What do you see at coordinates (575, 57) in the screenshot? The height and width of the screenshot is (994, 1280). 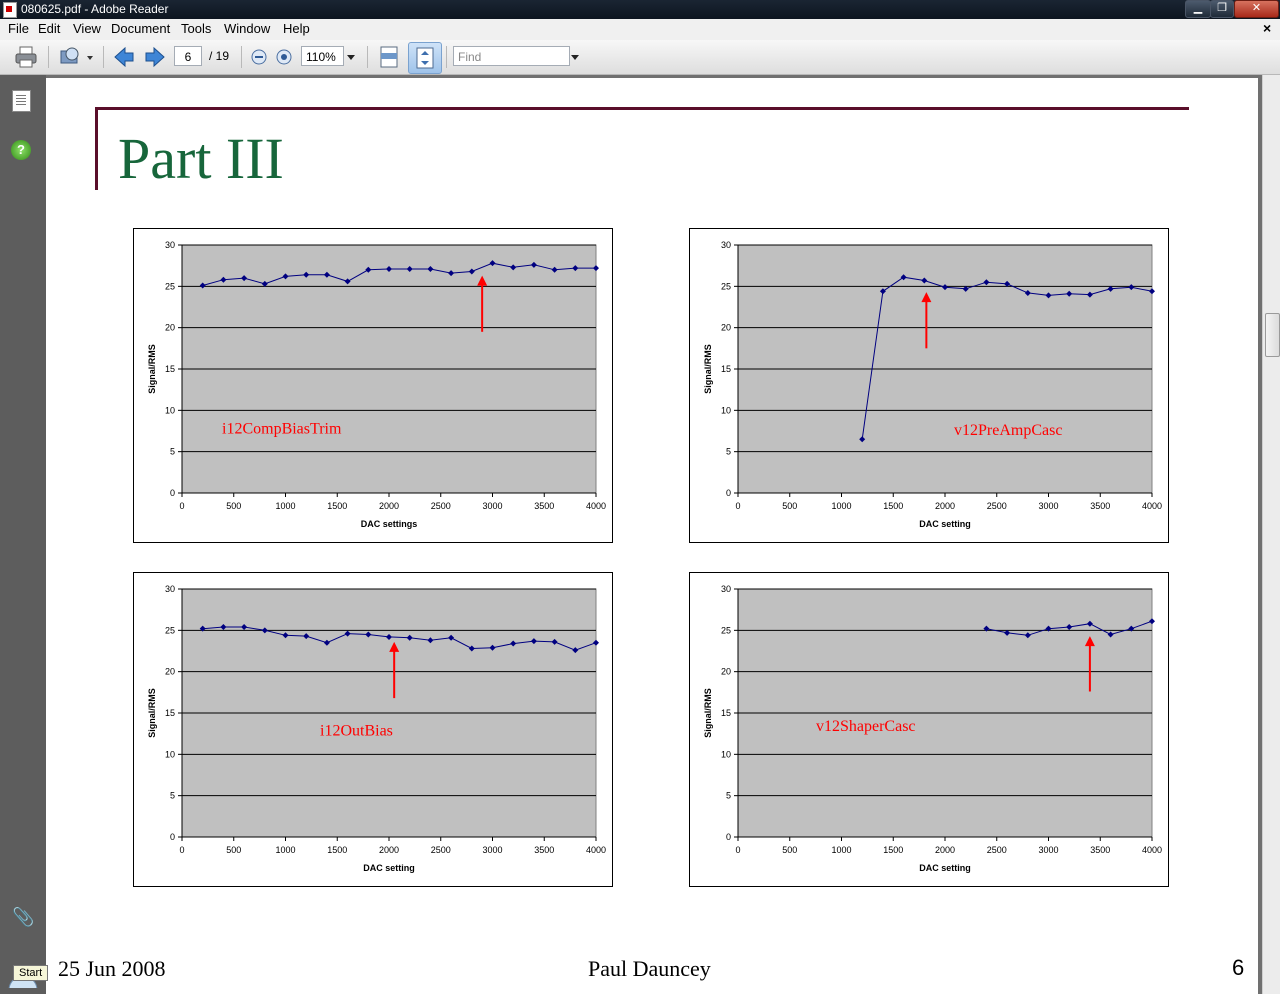 I see `find-options-icon` at bounding box center [575, 57].